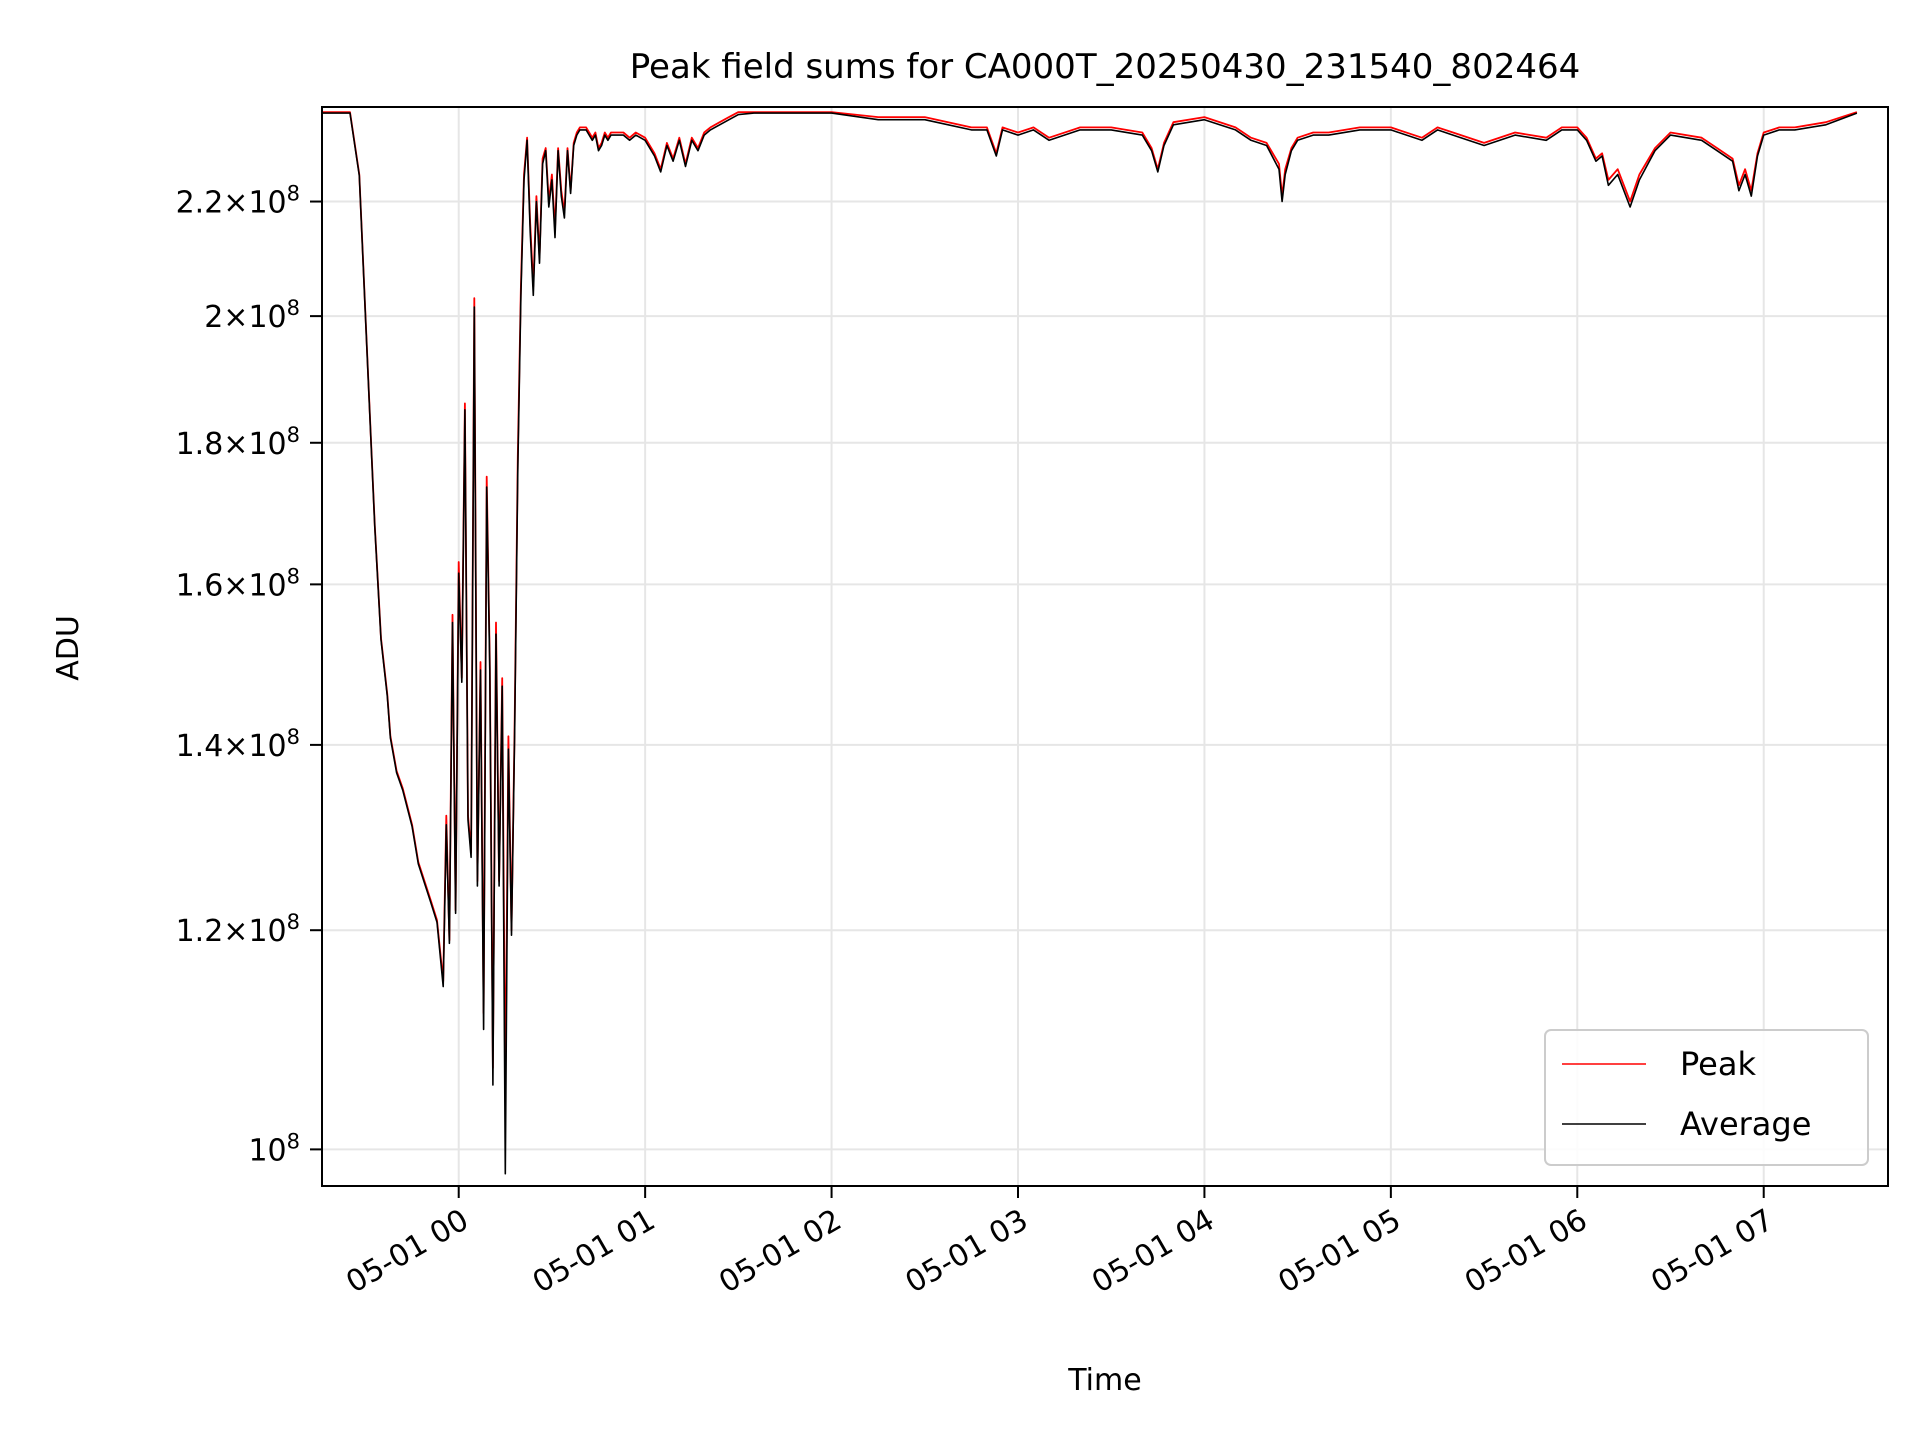 This screenshot has width=1920, height=1440. Describe the element at coordinates (238, 201) in the screenshot. I see `y-tick-label: 2.2×108` at that location.